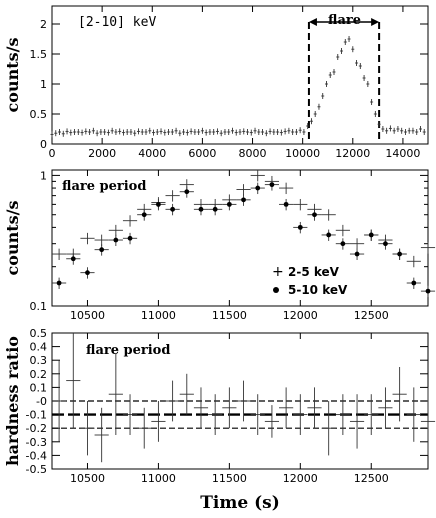 This screenshot has width=436, height=518. Describe the element at coordinates (36, 428) in the screenshot. I see `y-tick-label: -0.2` at that location.